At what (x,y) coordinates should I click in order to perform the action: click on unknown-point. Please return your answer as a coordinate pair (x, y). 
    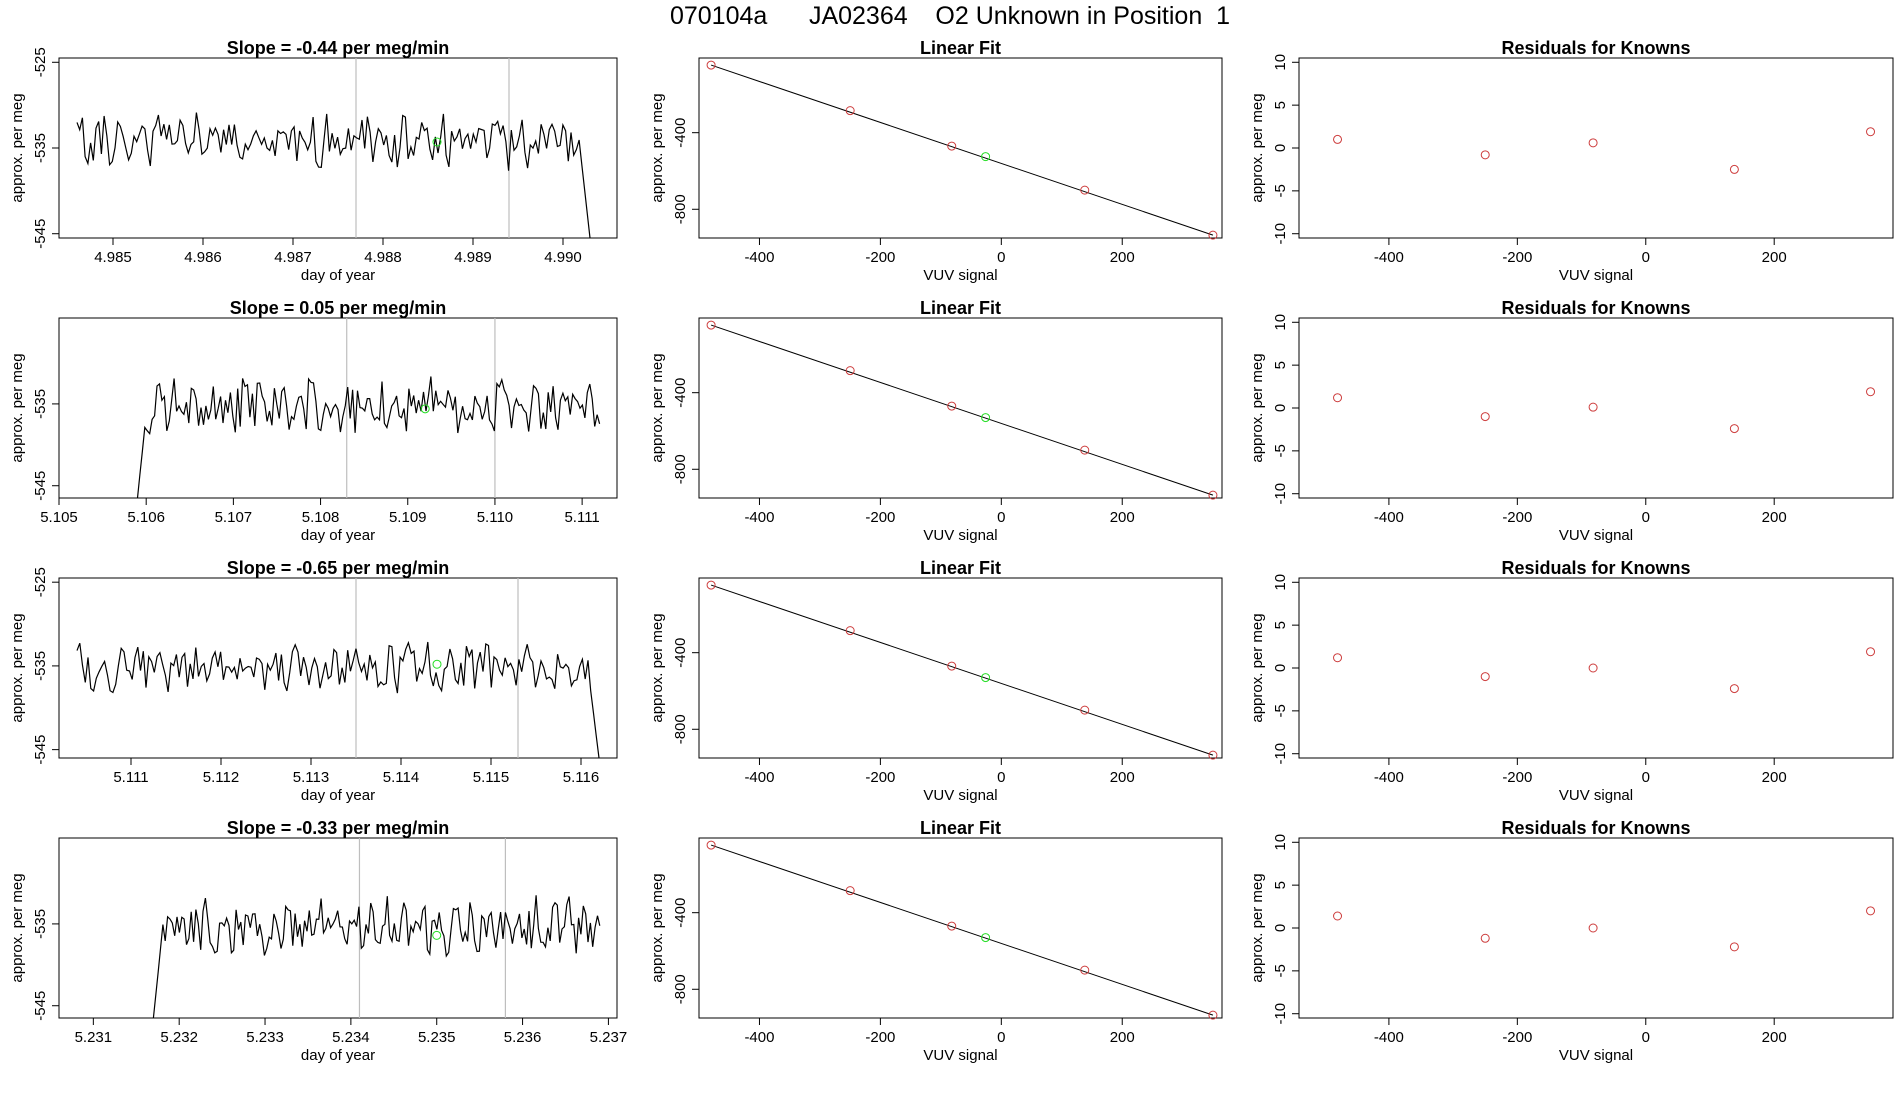
    Looking at the image, I should click on (986, 418).